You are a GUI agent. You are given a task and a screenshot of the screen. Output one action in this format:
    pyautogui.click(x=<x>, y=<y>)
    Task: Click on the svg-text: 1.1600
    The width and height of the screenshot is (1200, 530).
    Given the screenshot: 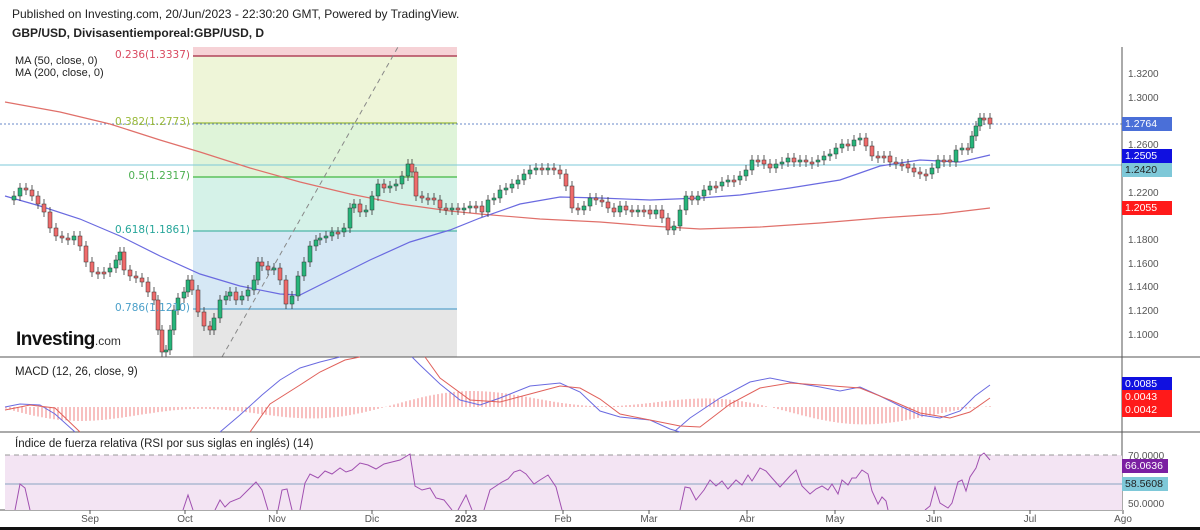 What is the action you would take?
    pyautogui.click(x=1143, y=264)
    